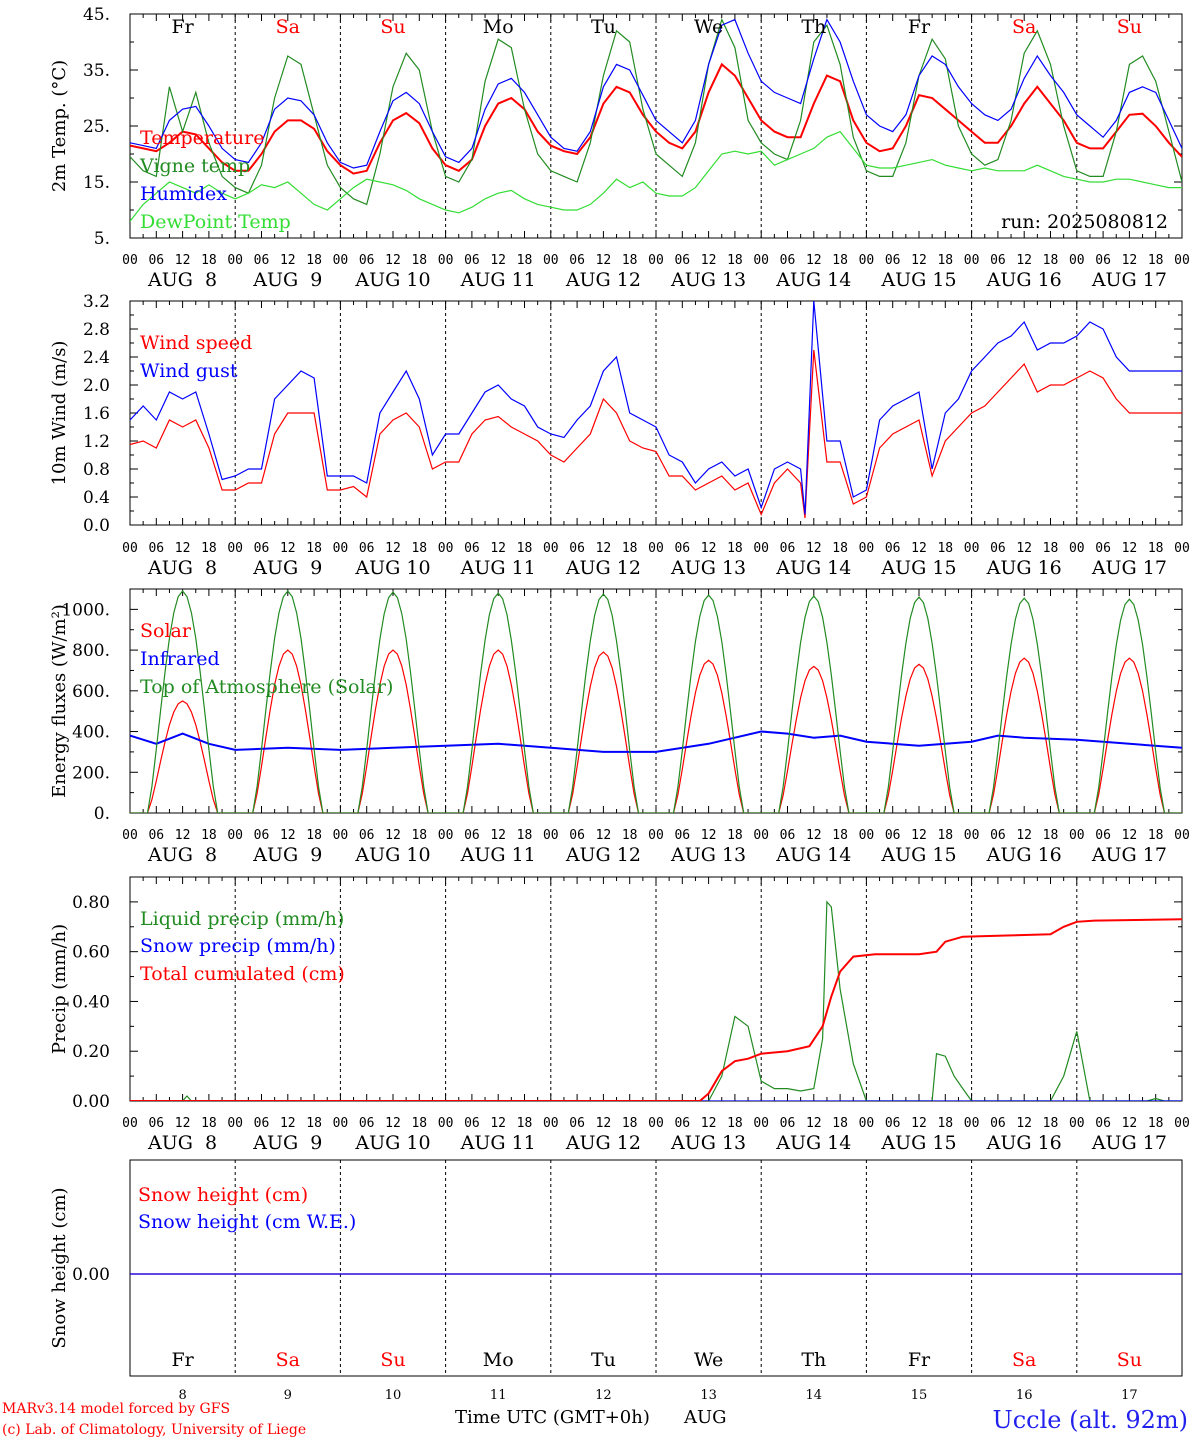 The width and height of the screenshot is (1194, 1440). What do you see at coordinates (242, 919) in the screenshot?
I see `legend-liquid-precip: Liquid precip (mm/h)` at bounding box center [242, 919].